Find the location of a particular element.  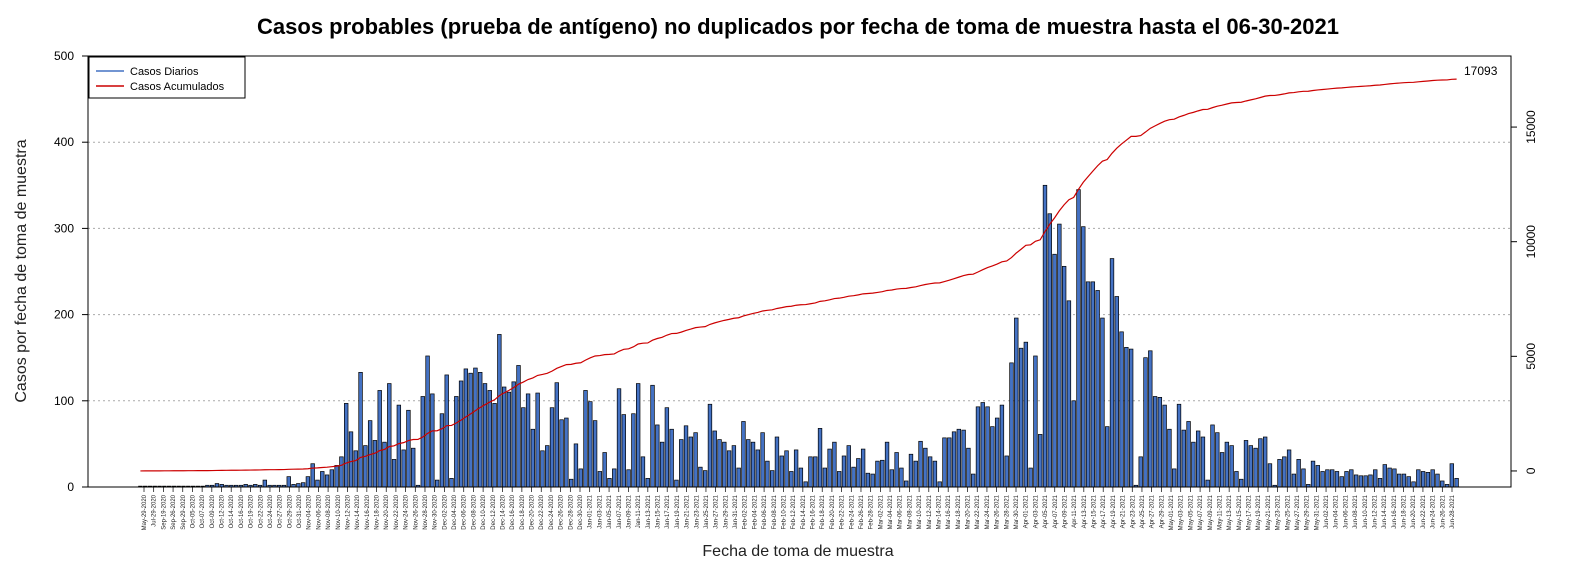

x-tick-label: May-07-2021 is located at coordinates (1201, 512).